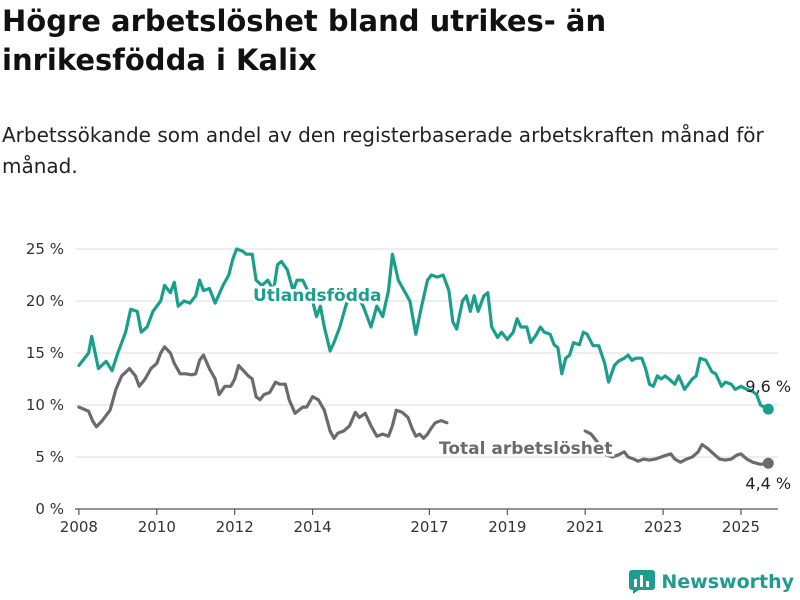  Describe the element at coordinates (235, 527) in the screenshot. I see `x-tick-label: 2012` at that location.